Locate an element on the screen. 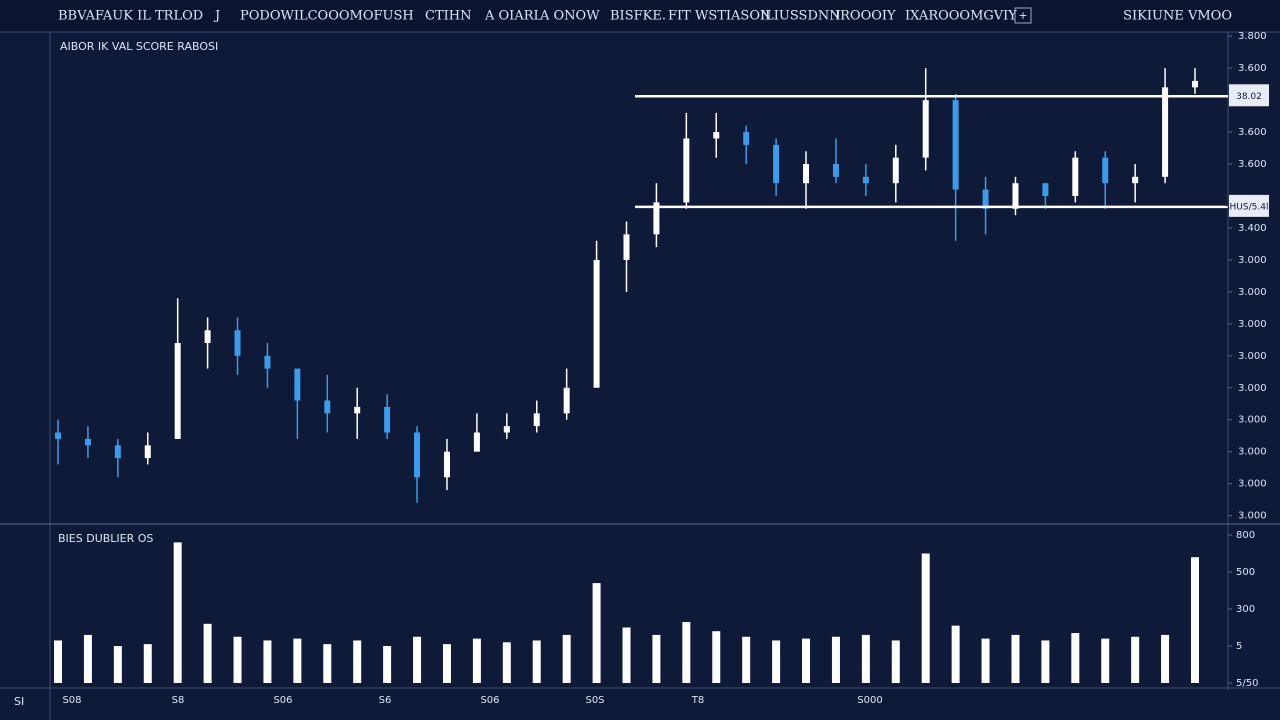  toolbar-button is located at coordinates (1023, 15).